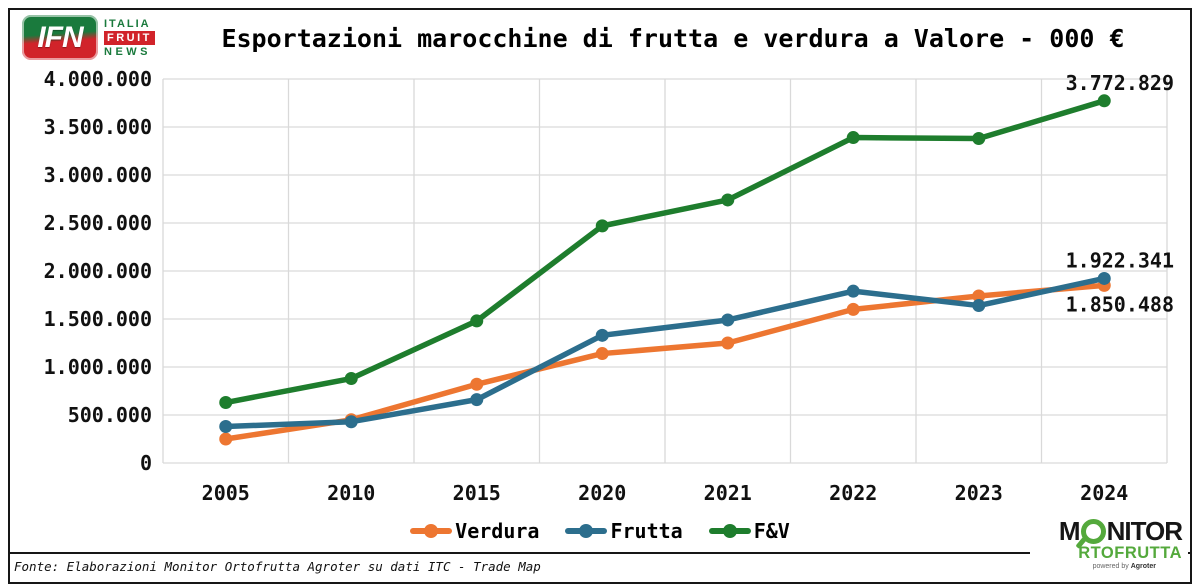 The height and width of the screenshot is (587, 1200). I want to click on ifn-logo-mark: IFN, so click(60, 37).